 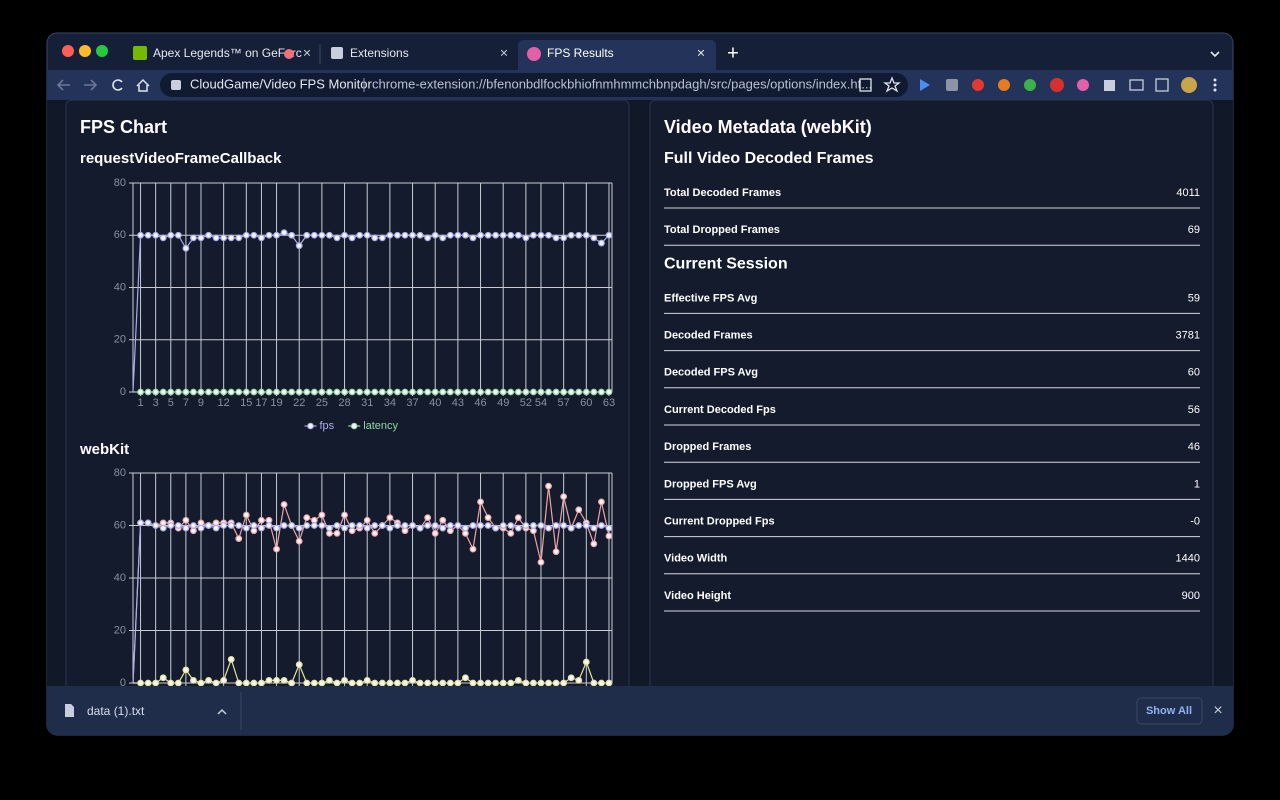 What do you see at coordinates (1217, 710) in the screenshot?
I see `close-downloads: ×` at bounding box center [1217, 710].